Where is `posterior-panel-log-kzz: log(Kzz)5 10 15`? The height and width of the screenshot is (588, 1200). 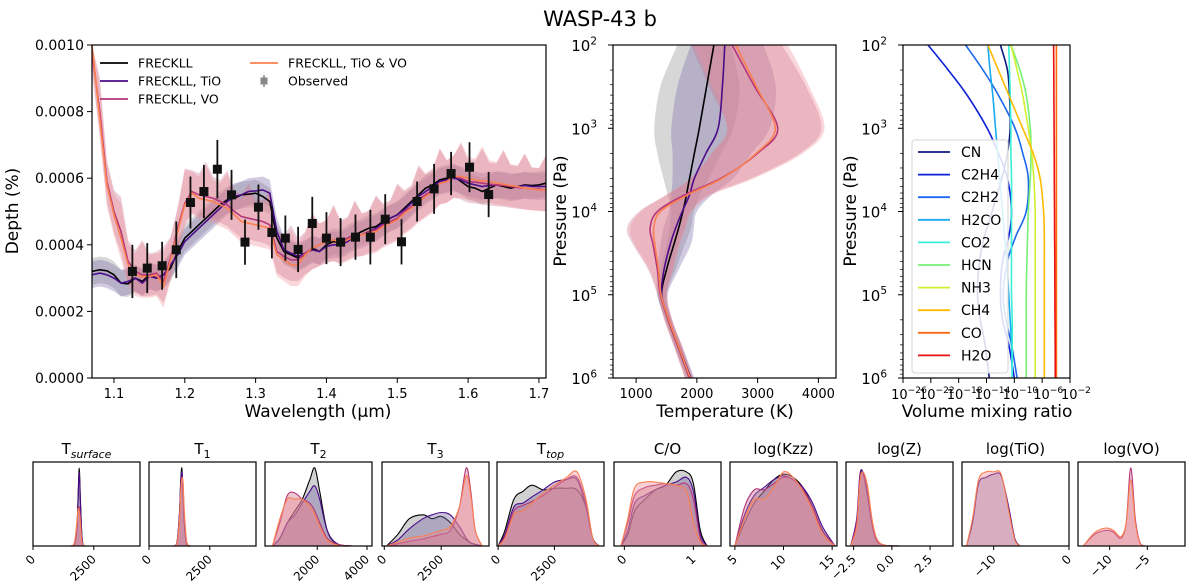 posterior-panel-log-kzz: log(Kzz)5 10 15 is located at coordinates (781, 506).